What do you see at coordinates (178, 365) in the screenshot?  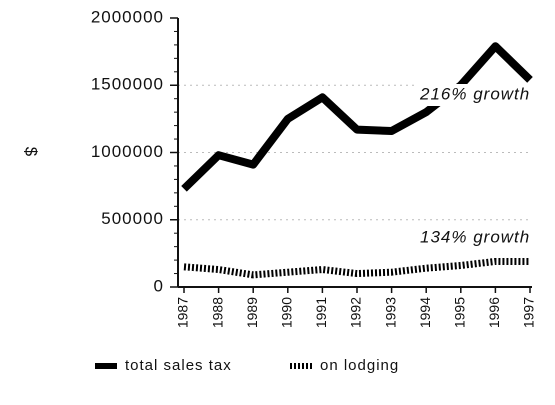 I see `legend-label: total sales tax` at bounding box center [178, 365].